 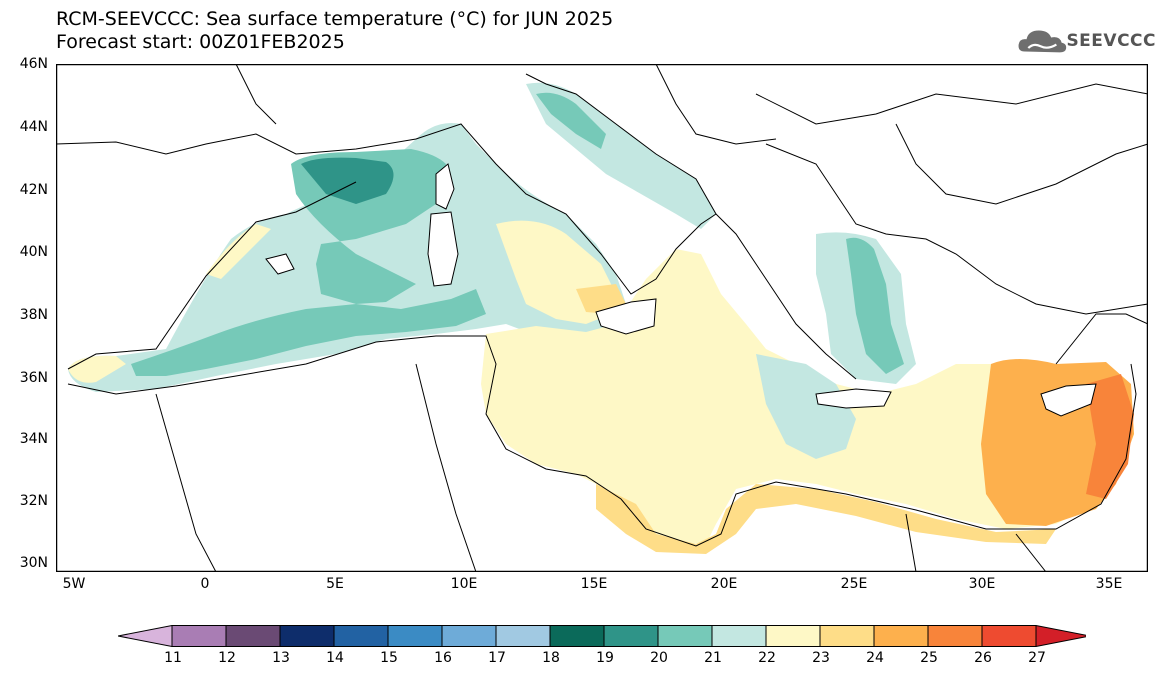 I want to click on colorbar-label: 24, so click(x=875, y=658).